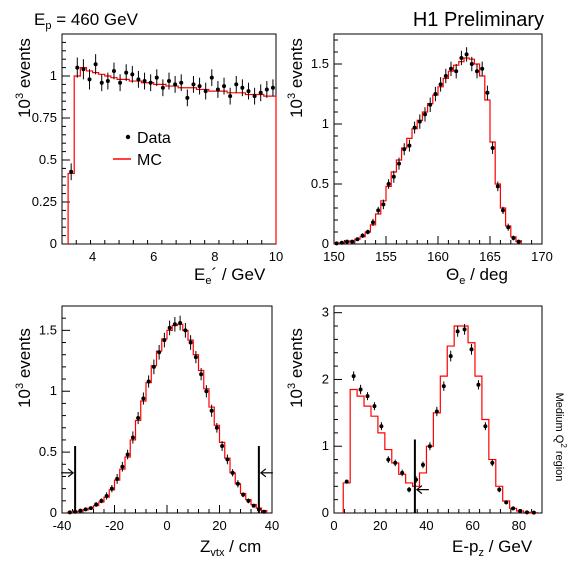 The image size is (573, 567). I want to click on xtick-label-theta: 155, so click(386, 256).